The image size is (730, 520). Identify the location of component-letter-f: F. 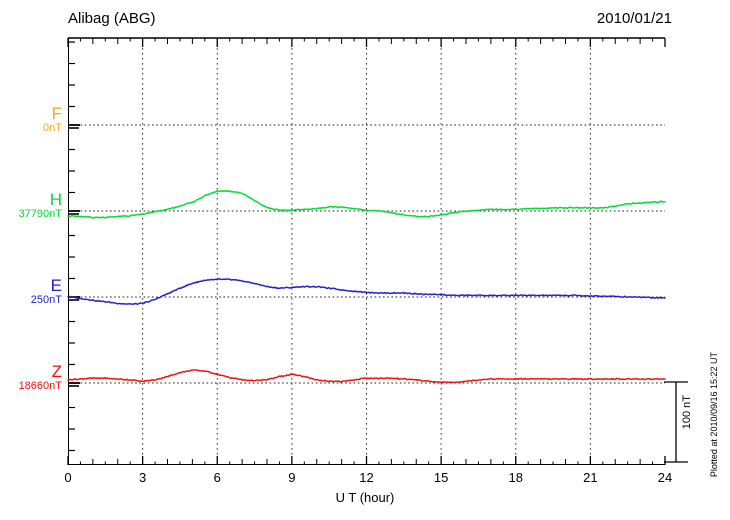
(56, 113).